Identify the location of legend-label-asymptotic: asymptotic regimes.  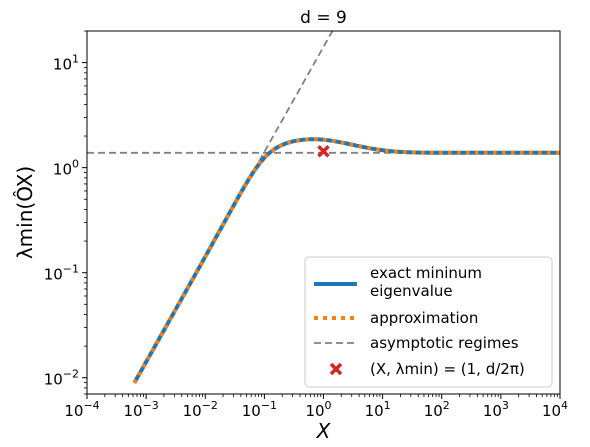
(444, 343).